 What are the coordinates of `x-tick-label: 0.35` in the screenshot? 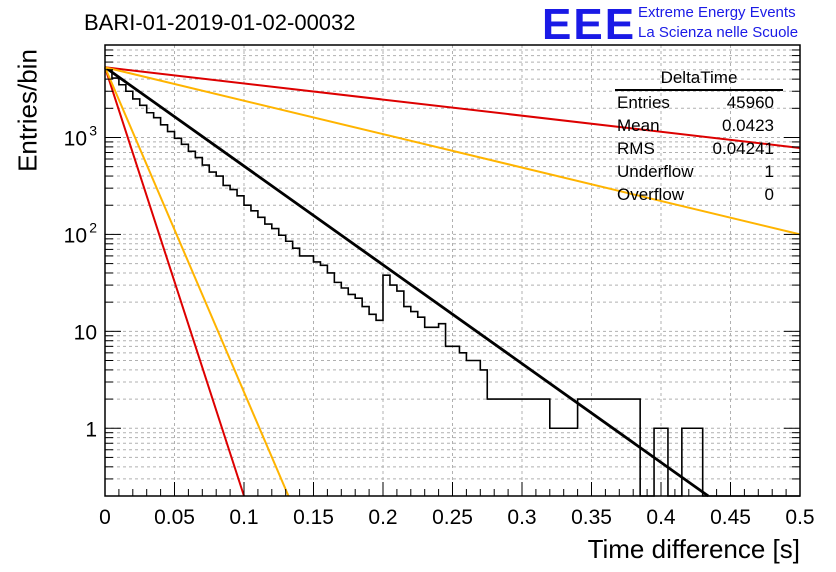 It's located at (591, 517).